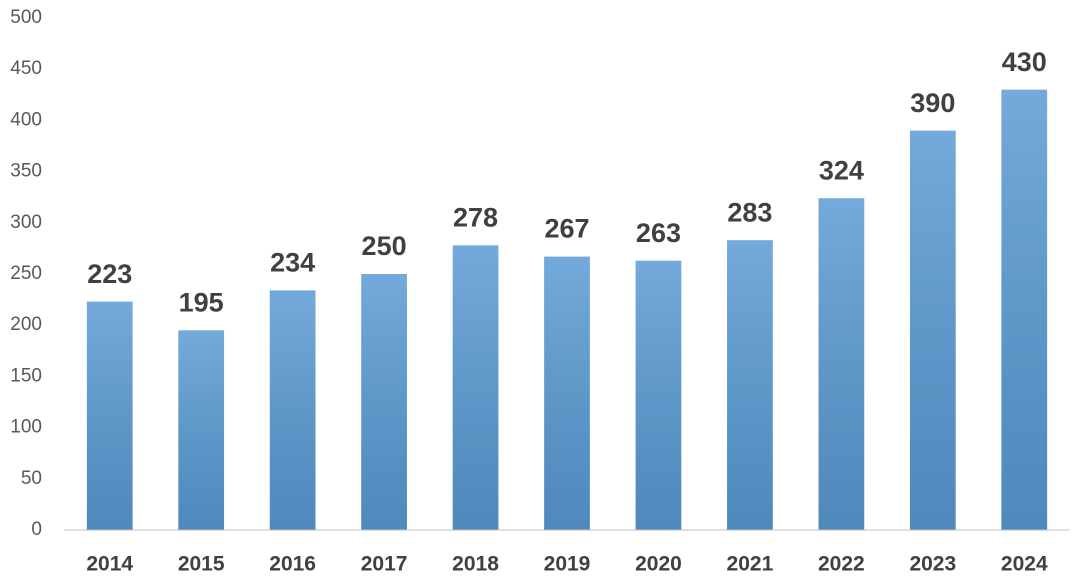 The width and height of the screenshot is (1080, 586). I want to click on value-label: 430, so click(1024, 62).